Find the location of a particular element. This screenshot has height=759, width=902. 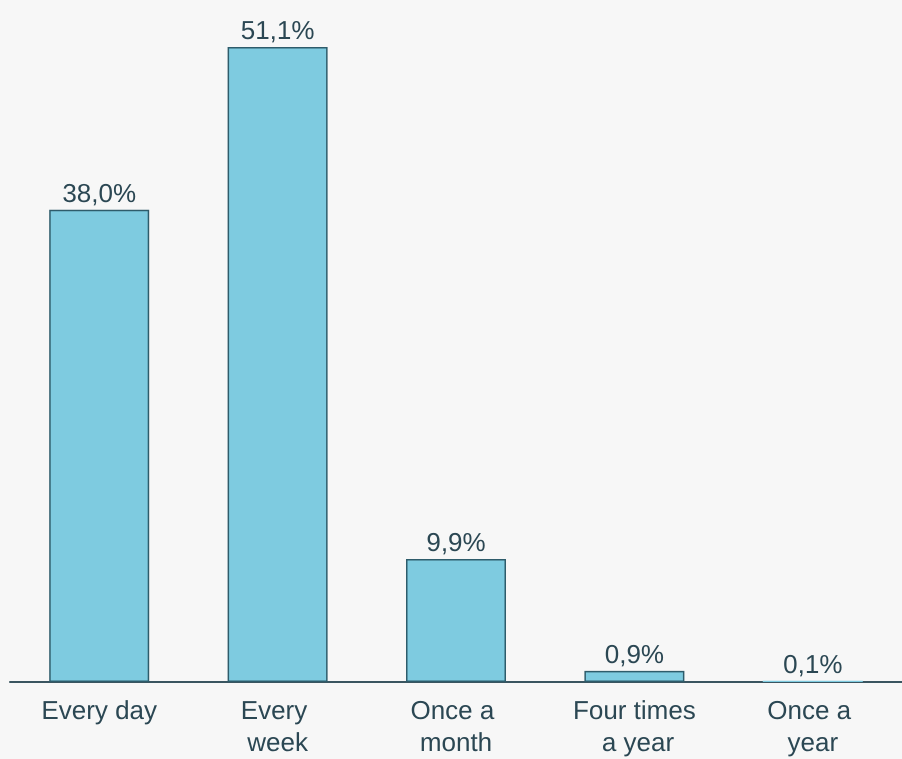

x-tick-label: Four times a year is located at coordinates (634, 726).